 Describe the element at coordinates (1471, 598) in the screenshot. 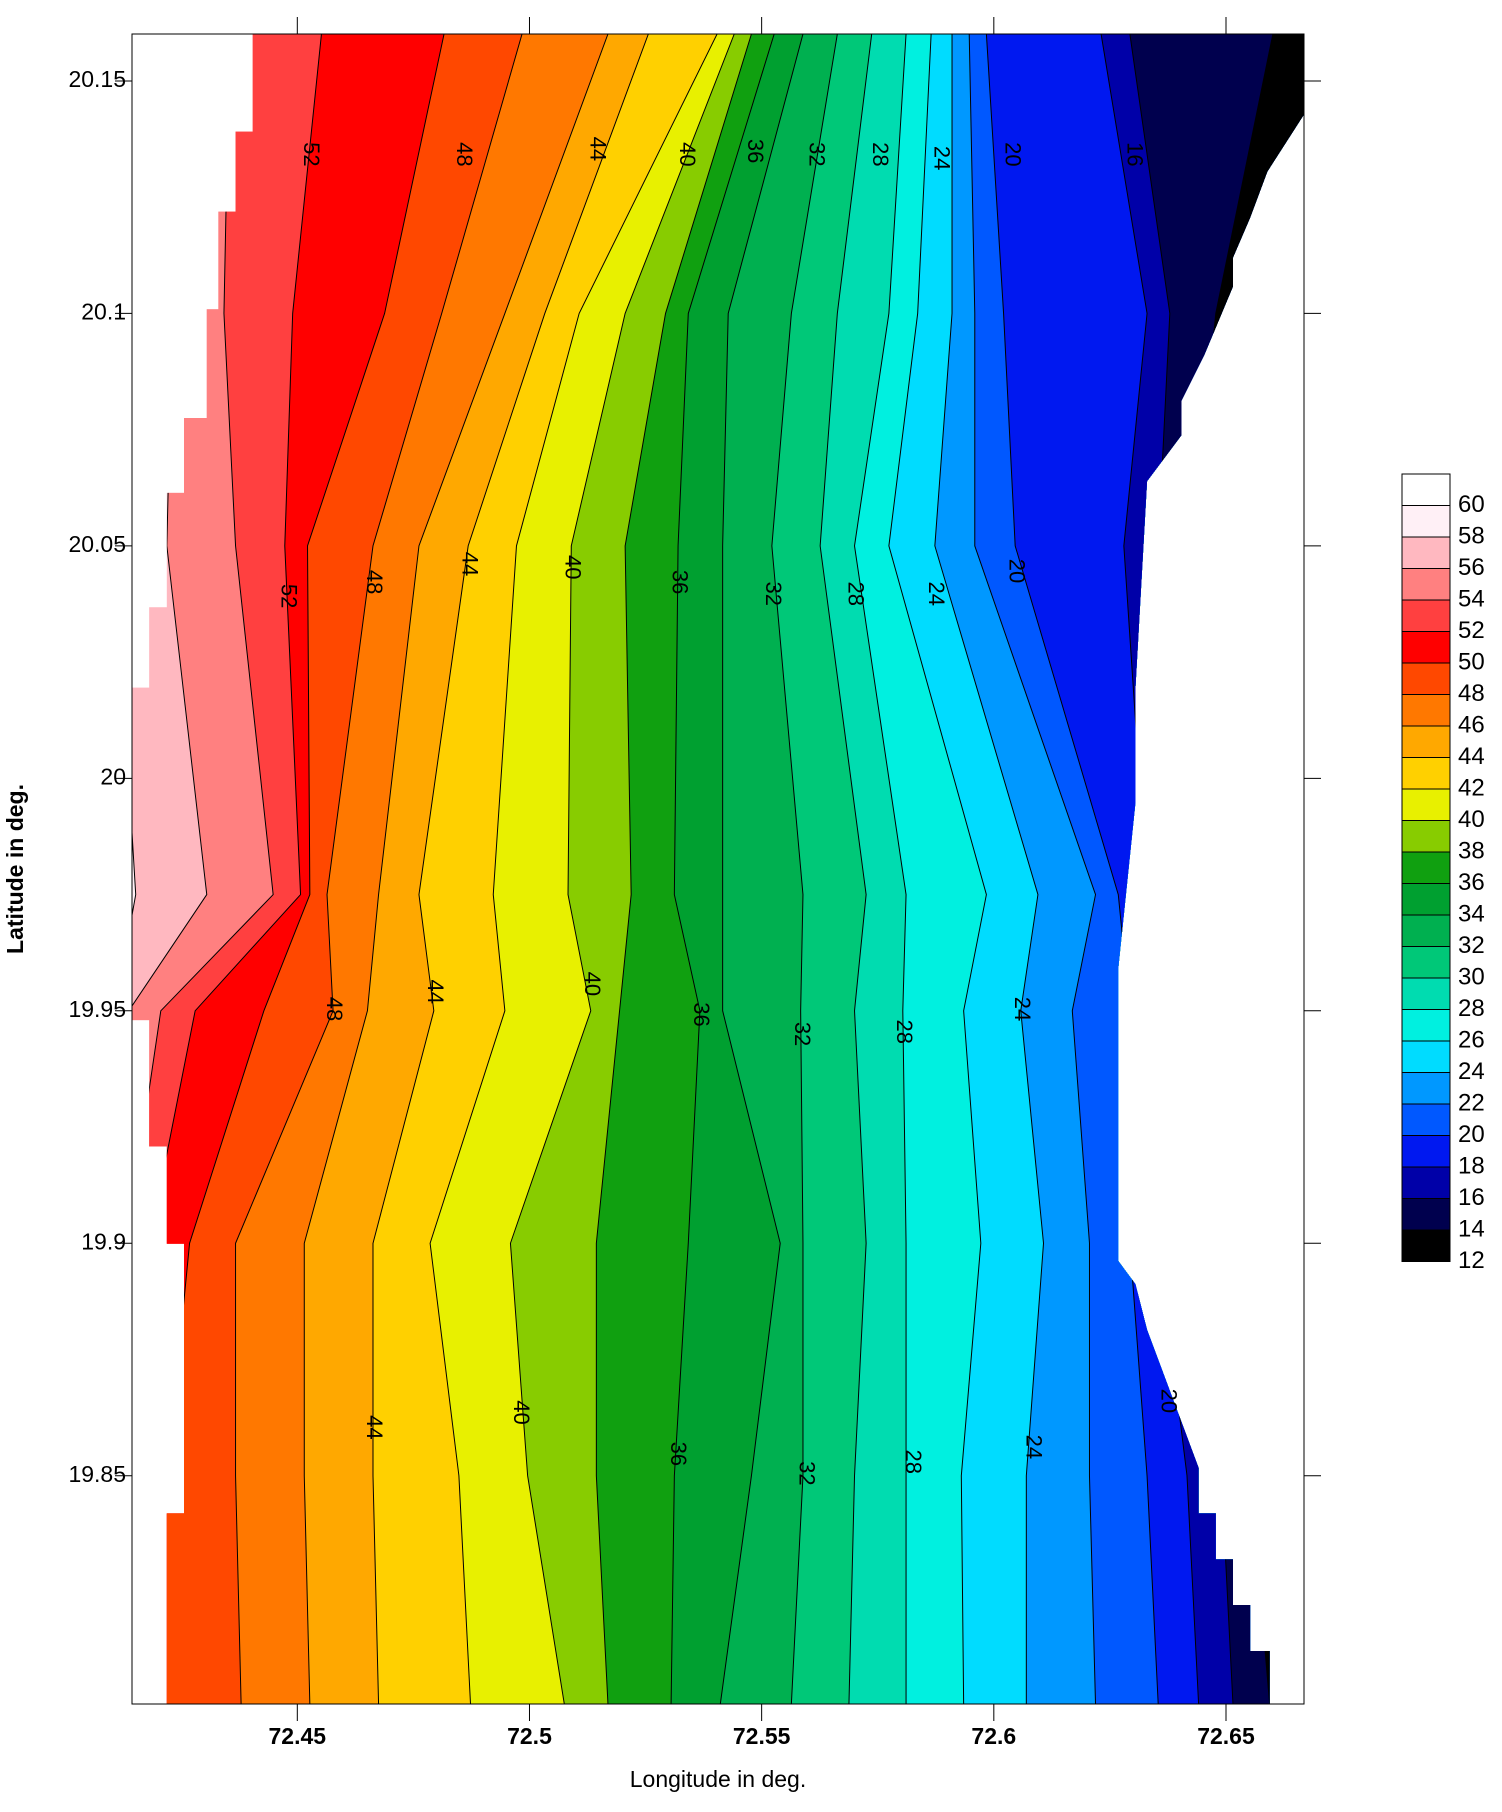

I see `legend-label: 54` at that location.